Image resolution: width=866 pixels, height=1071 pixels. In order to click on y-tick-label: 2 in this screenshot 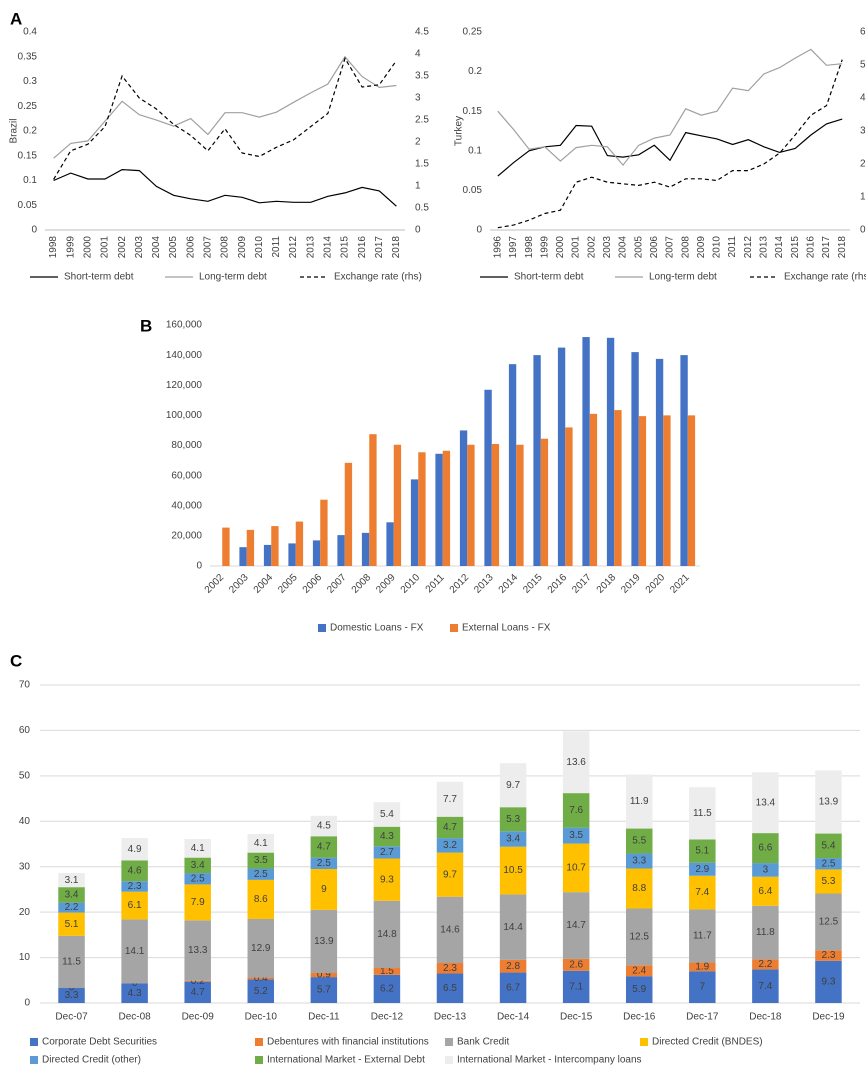, I will do `click(418, 142)`.